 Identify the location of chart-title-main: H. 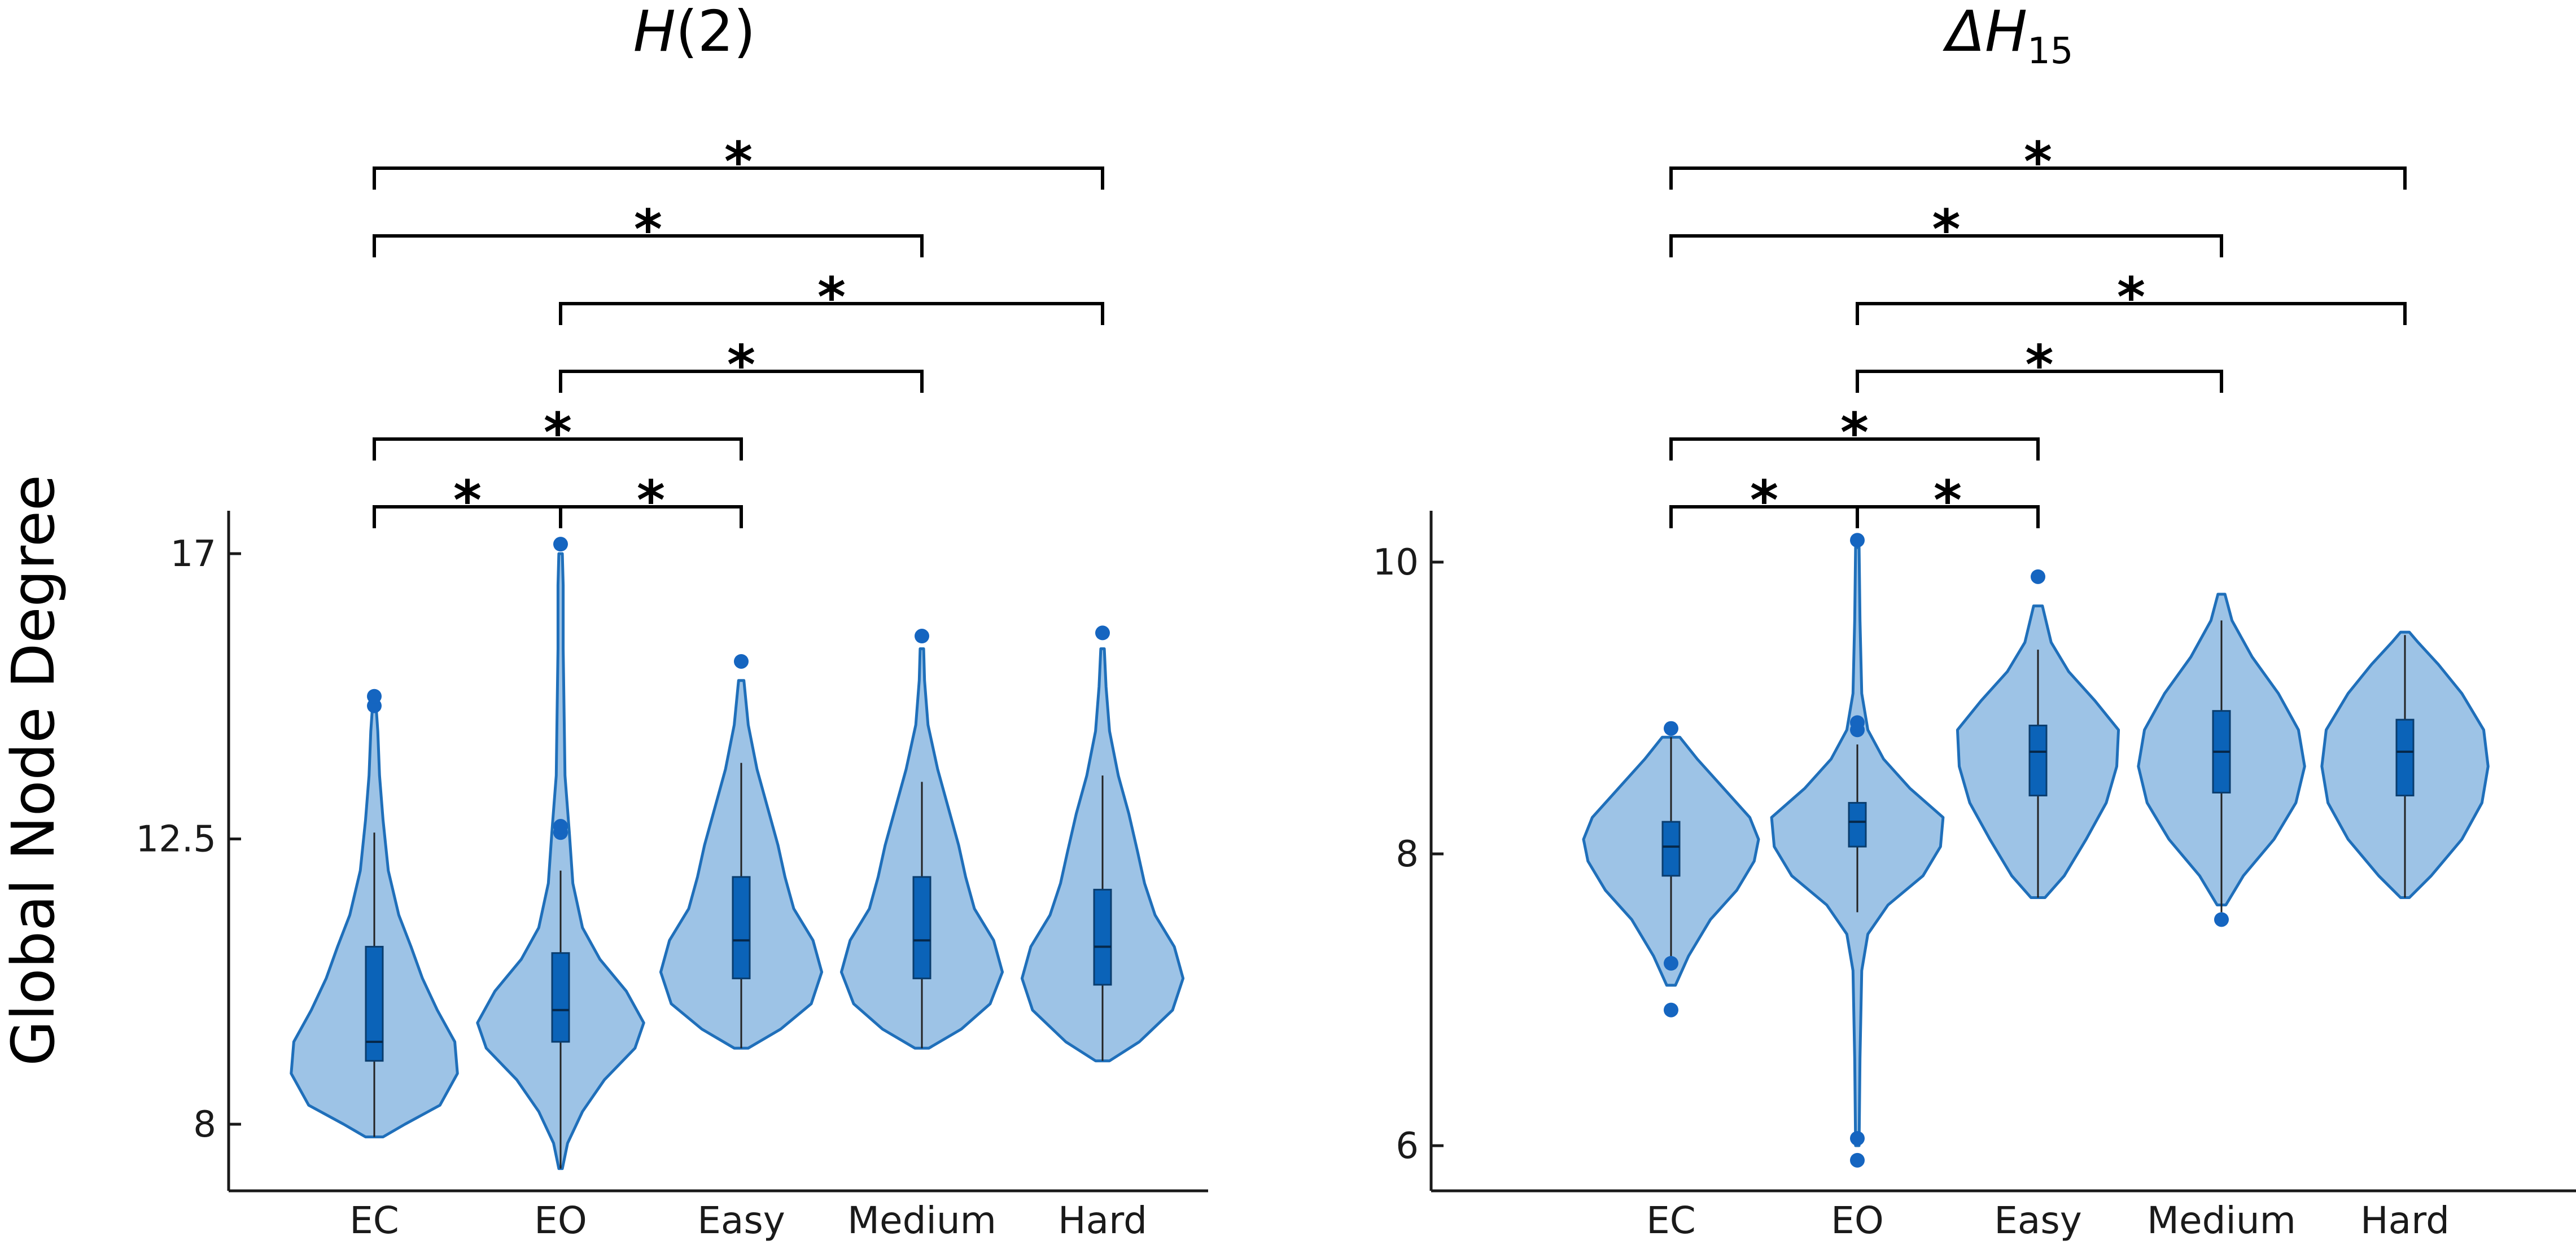
(654, 32).